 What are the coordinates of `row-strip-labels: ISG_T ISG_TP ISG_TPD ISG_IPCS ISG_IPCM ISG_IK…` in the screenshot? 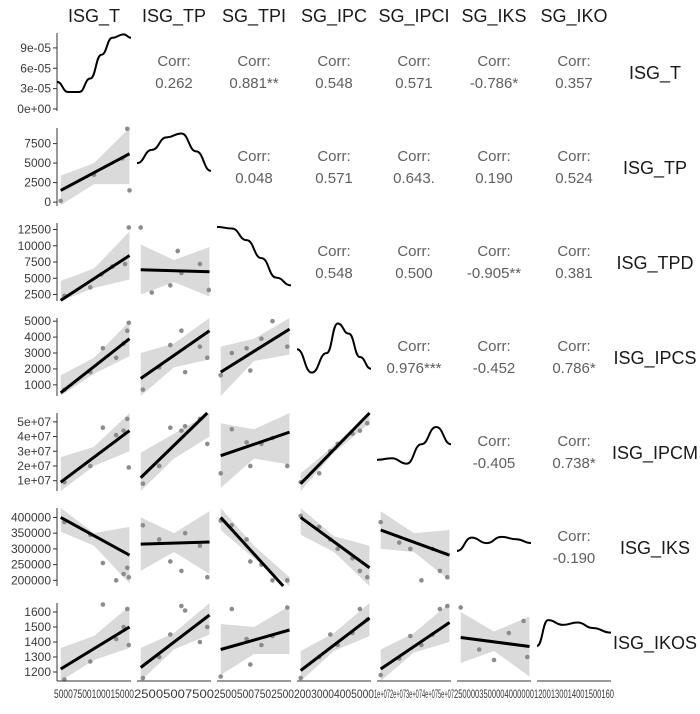 It's located at (655, 358).